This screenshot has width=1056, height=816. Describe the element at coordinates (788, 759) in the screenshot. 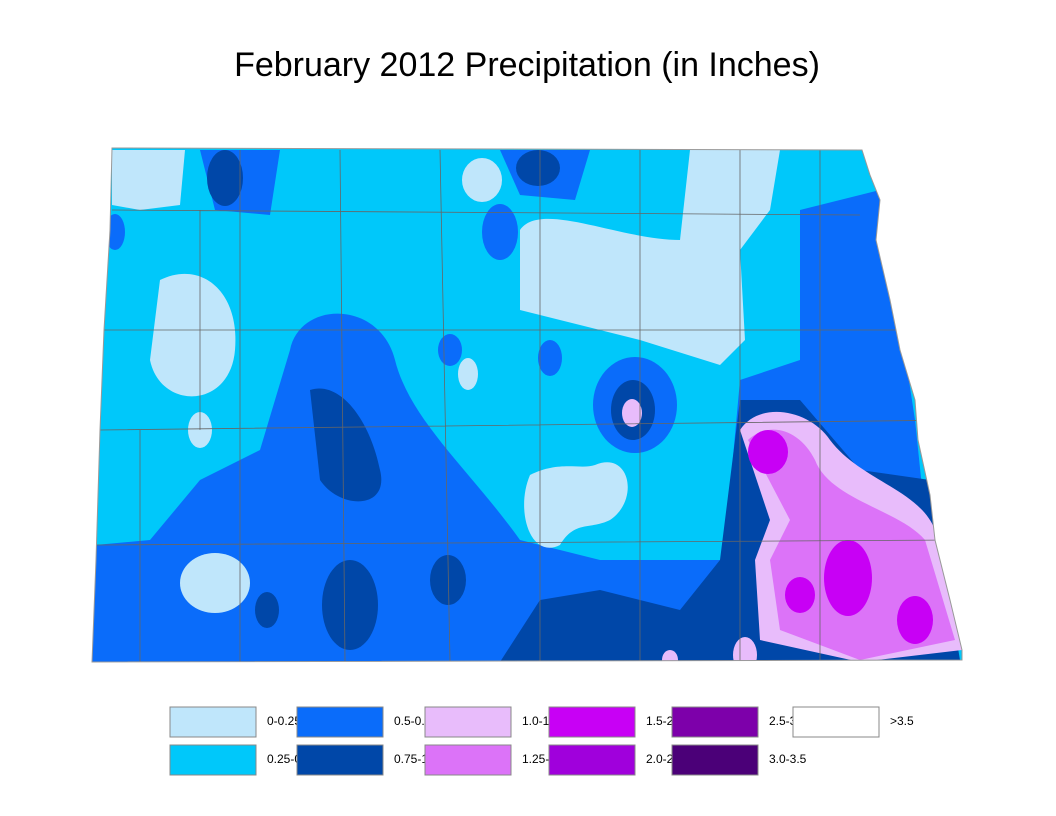

I see `legend-label: 3.0-3.5` at that location.